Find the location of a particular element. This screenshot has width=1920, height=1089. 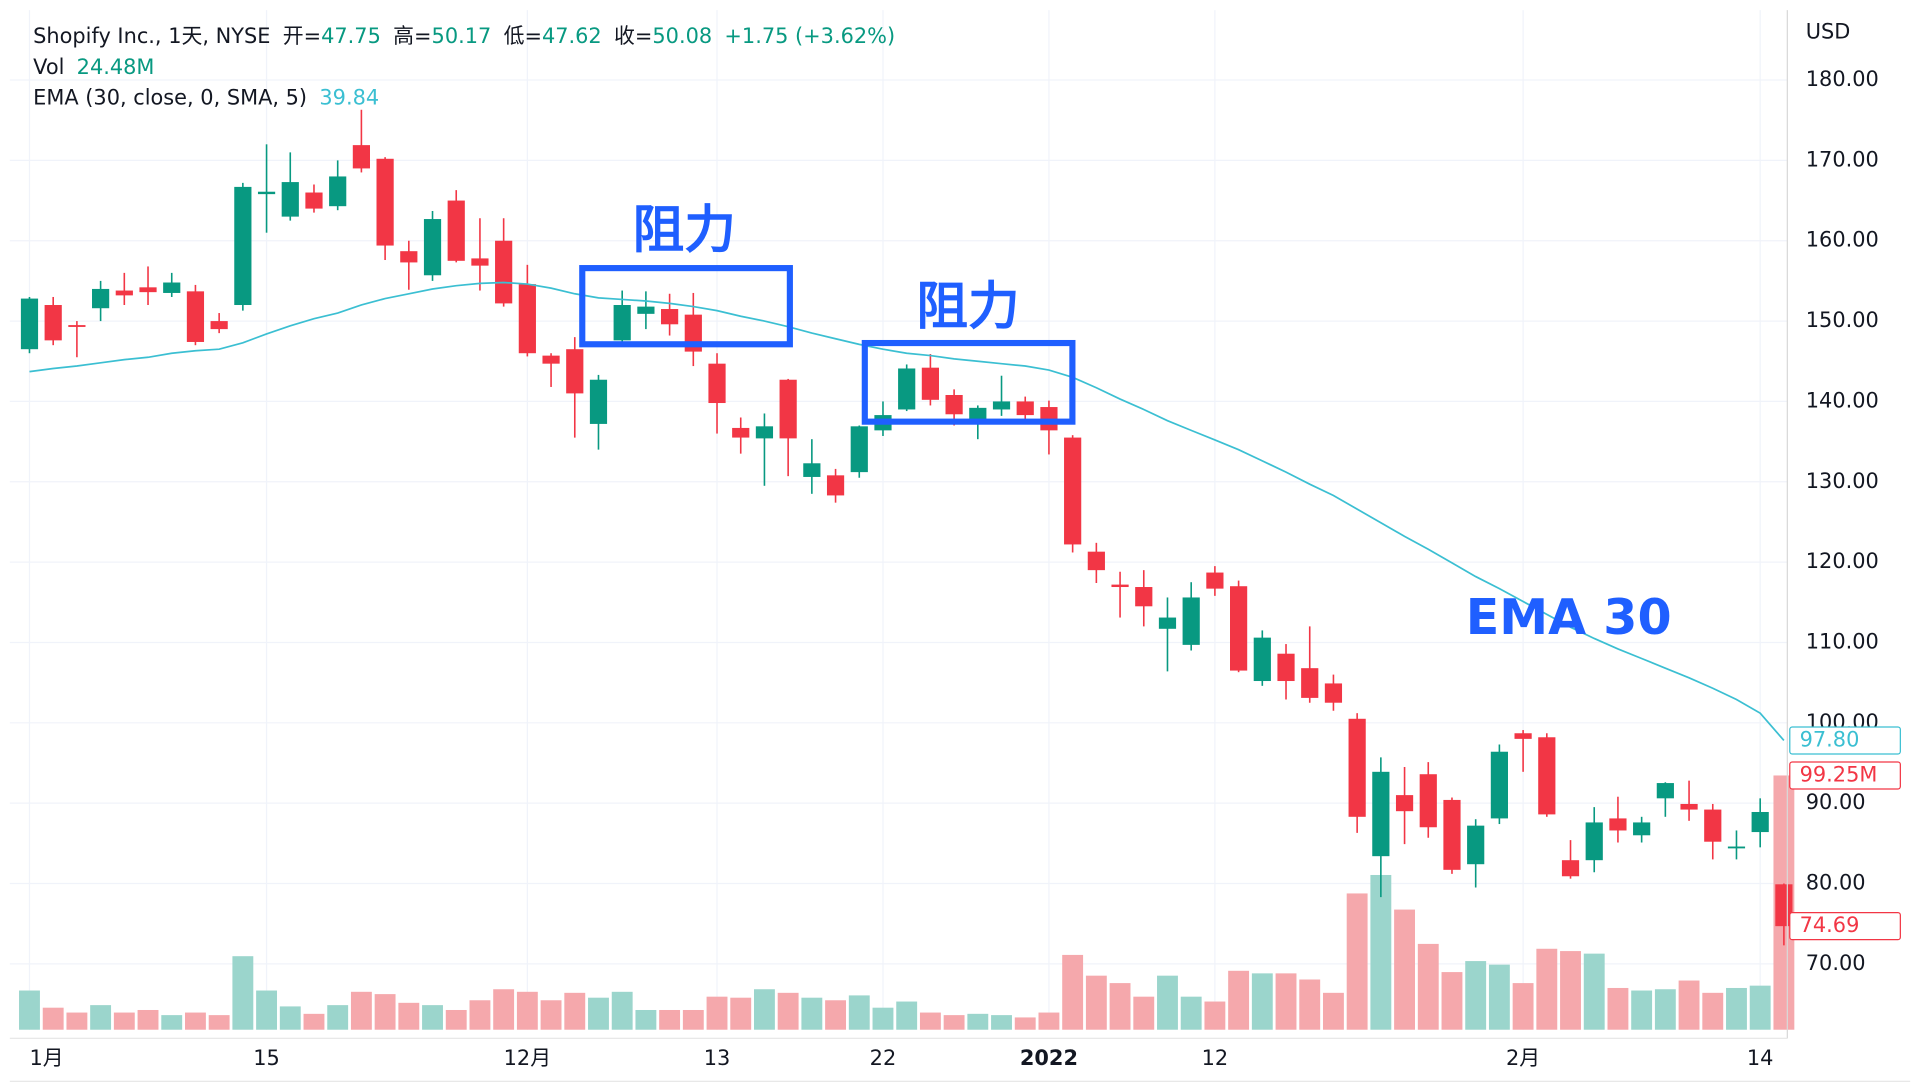

ohlc-label: 开= is located at coordinates (302, 36).